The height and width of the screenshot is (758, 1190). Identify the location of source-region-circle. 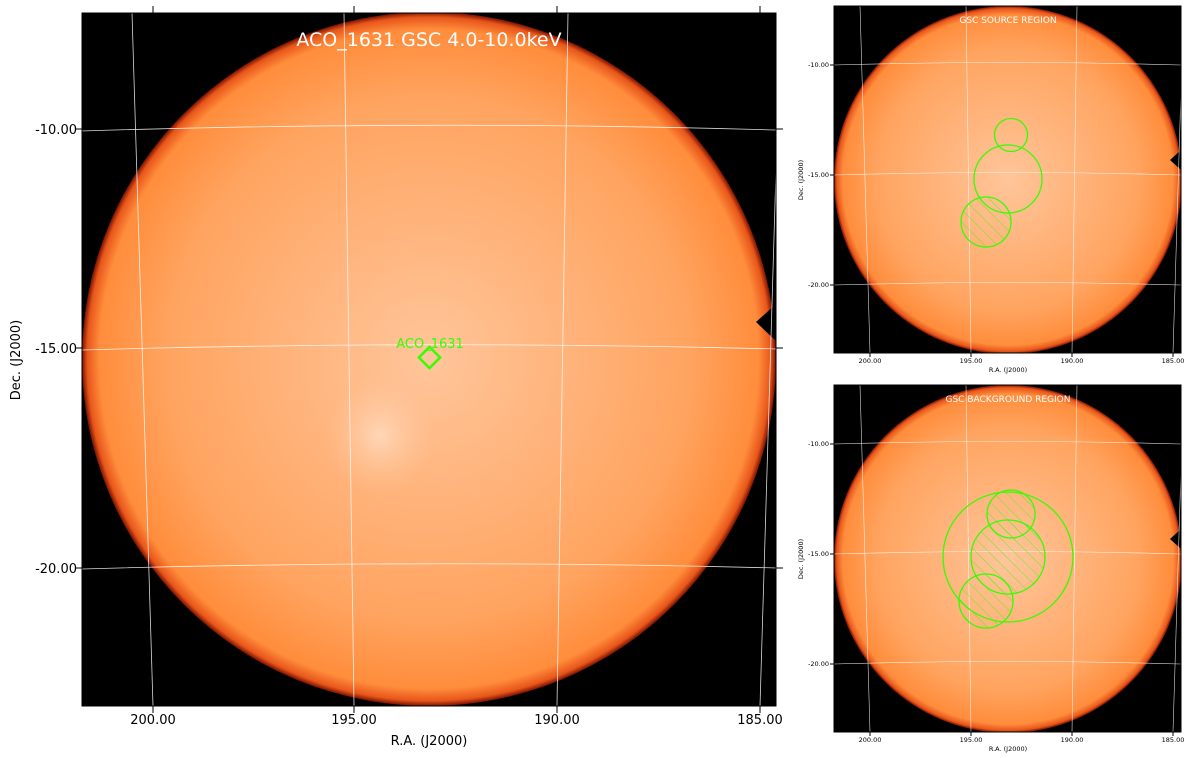
(1011, 135).